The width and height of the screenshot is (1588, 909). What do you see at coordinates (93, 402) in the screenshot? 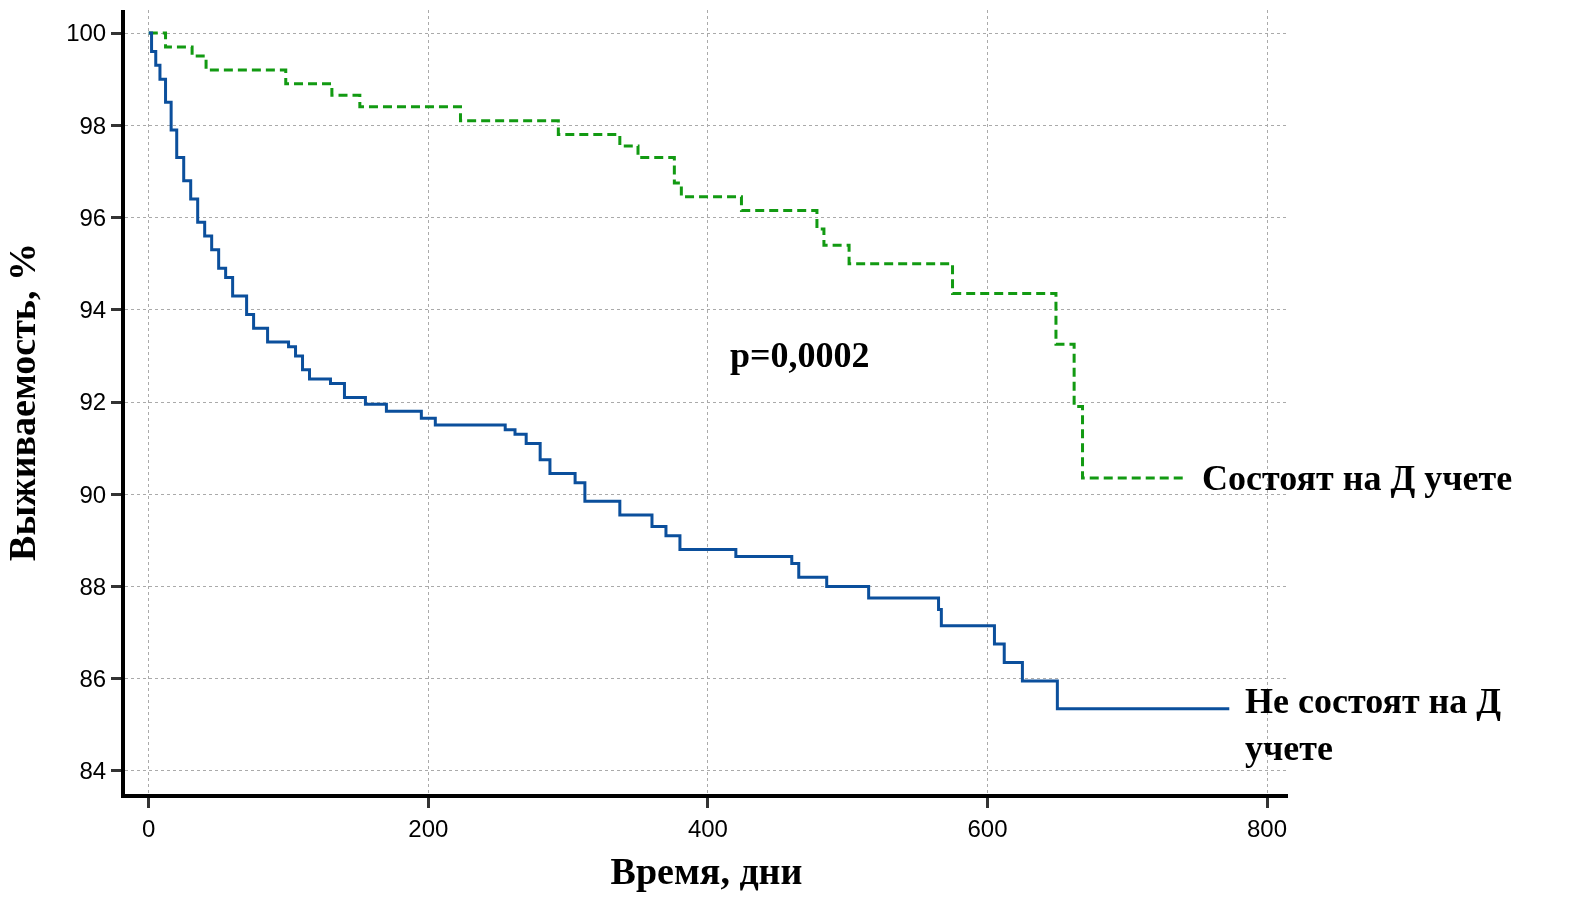
I see `y-tick-label: 92` at bounding box center [93, 402].